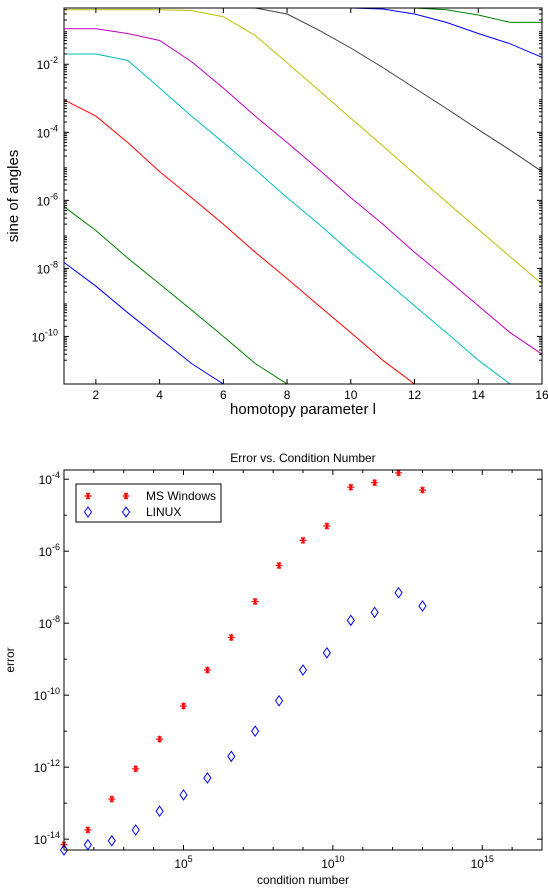  I want to click on y-tick-label: 10⁻², so click(47, 63).